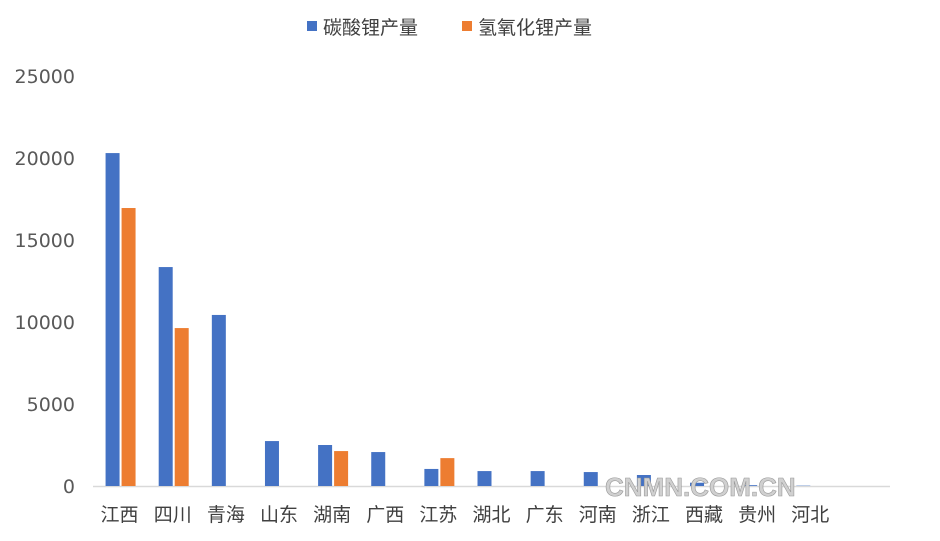 The width and height of the screenshot is (940, 541). What do you see at coordinates (45, 159) in the screenshot?
I see `y-tick-label: 20000` at bounding box center [45, 159].